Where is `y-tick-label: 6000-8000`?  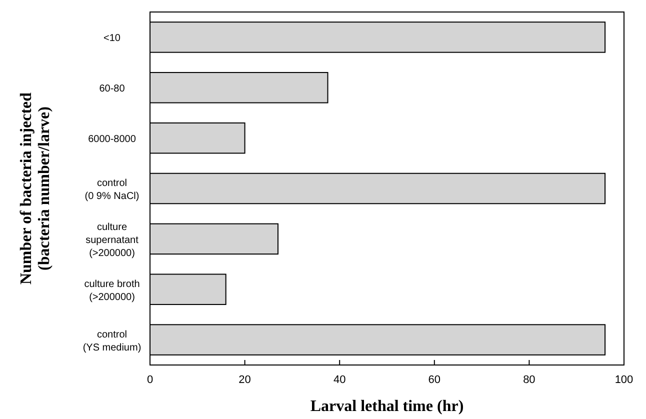
y-tick-label: 6000-8000 is located at coordinates (112, 140).